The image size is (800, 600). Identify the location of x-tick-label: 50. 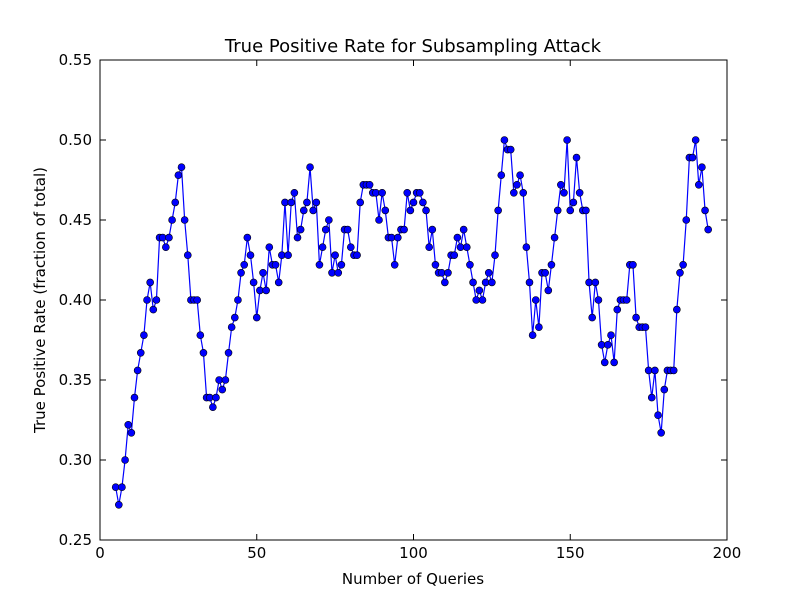
(256, 553).